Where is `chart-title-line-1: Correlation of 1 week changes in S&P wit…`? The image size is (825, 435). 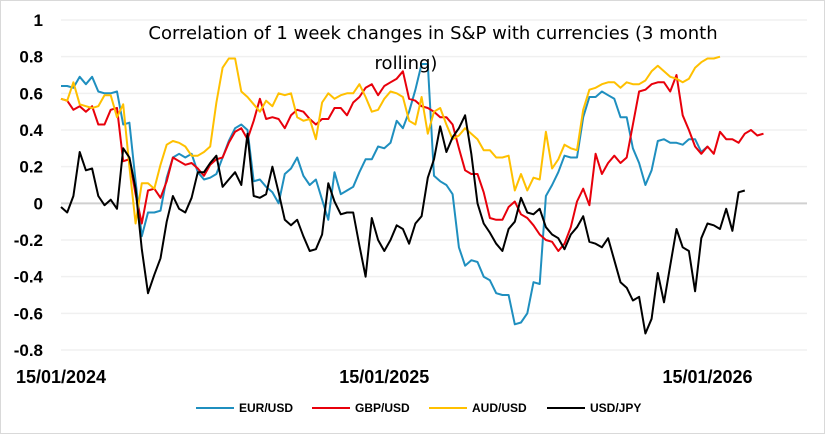
chart-title-line-1: Correlation of 1 week changes in S&P wit… is located at coordinates (432, 33).